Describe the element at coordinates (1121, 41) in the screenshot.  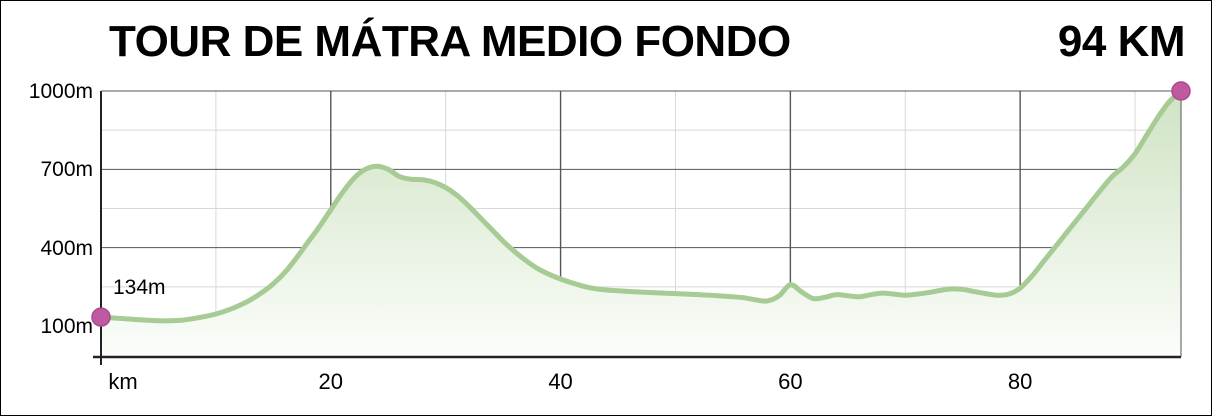
I see `total-distance-label: 94 KM` at that location.